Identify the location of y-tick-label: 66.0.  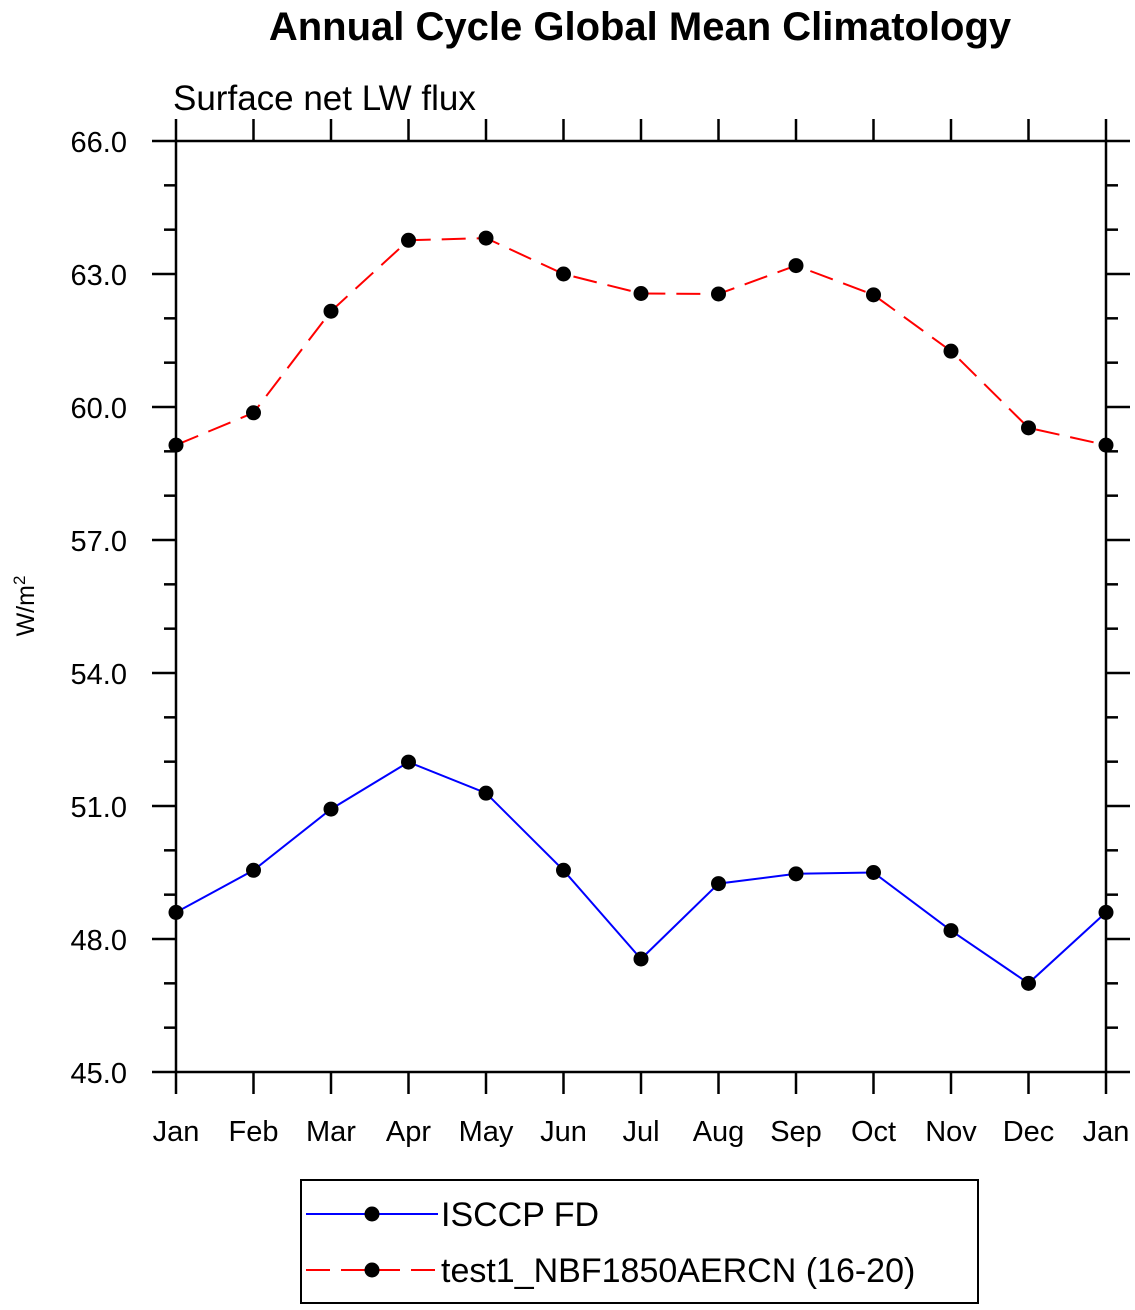
(99, 143).